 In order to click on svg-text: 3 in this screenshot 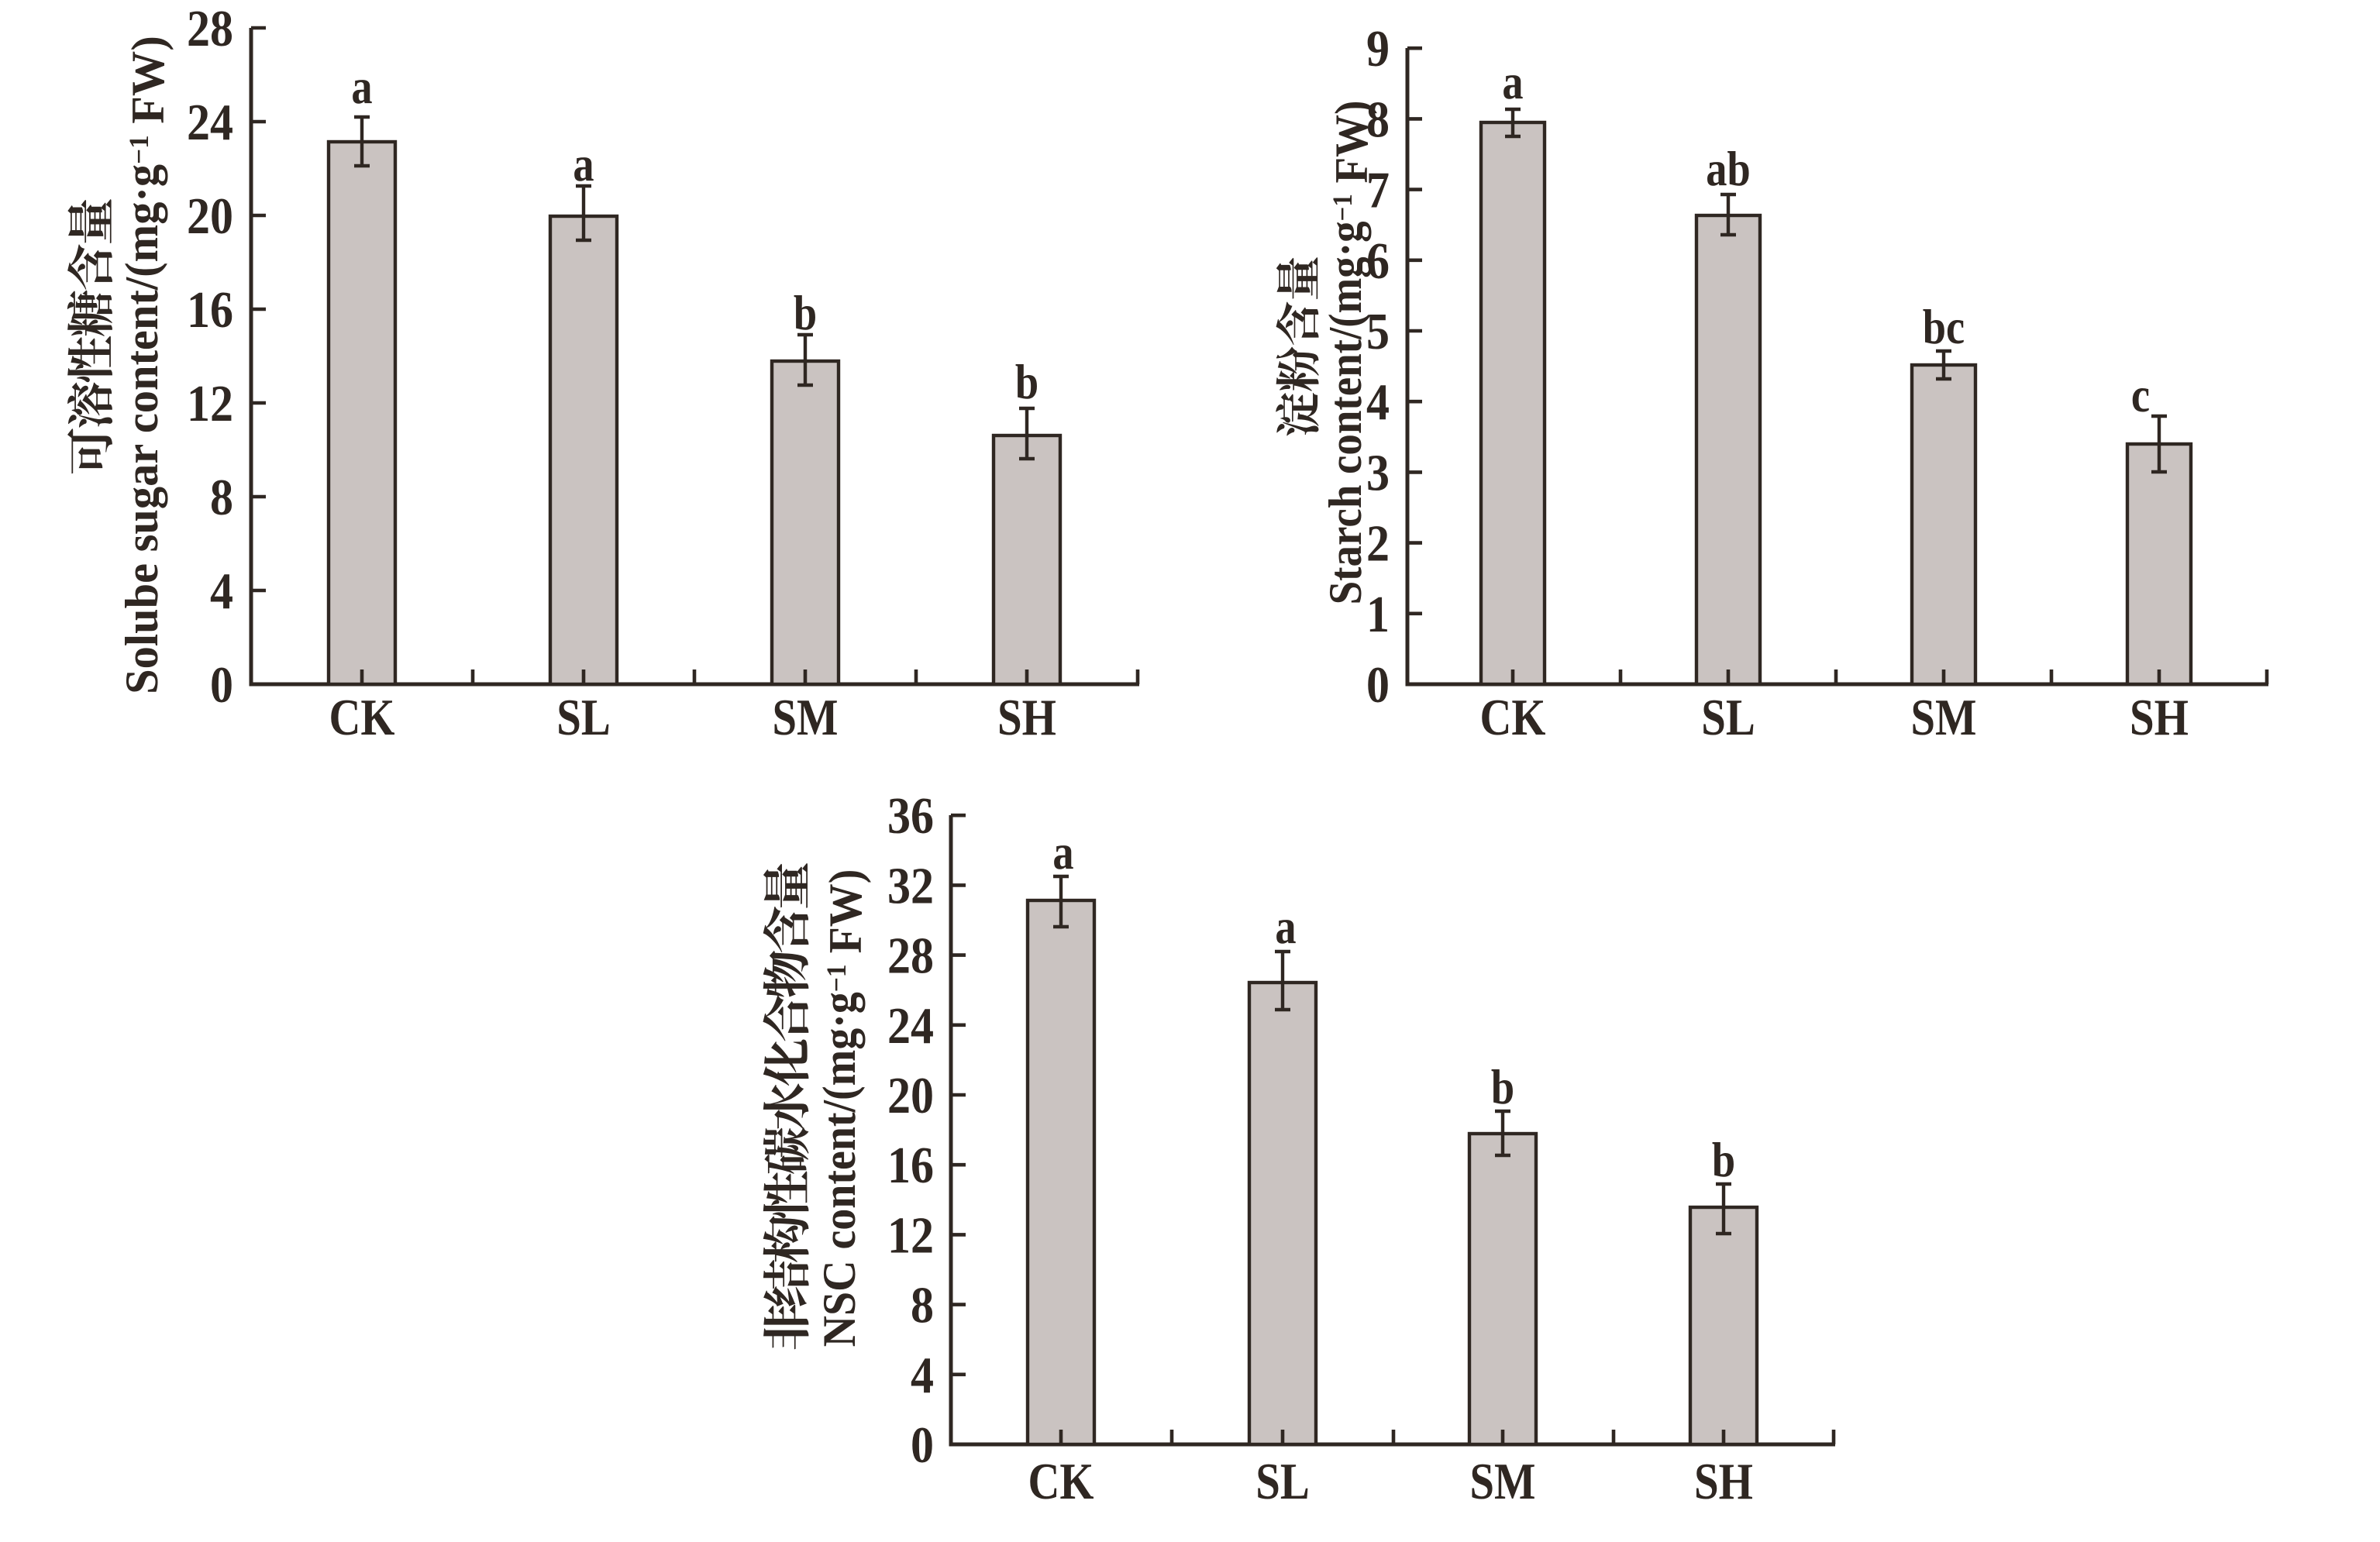, I will do `click(1378, 473)`.